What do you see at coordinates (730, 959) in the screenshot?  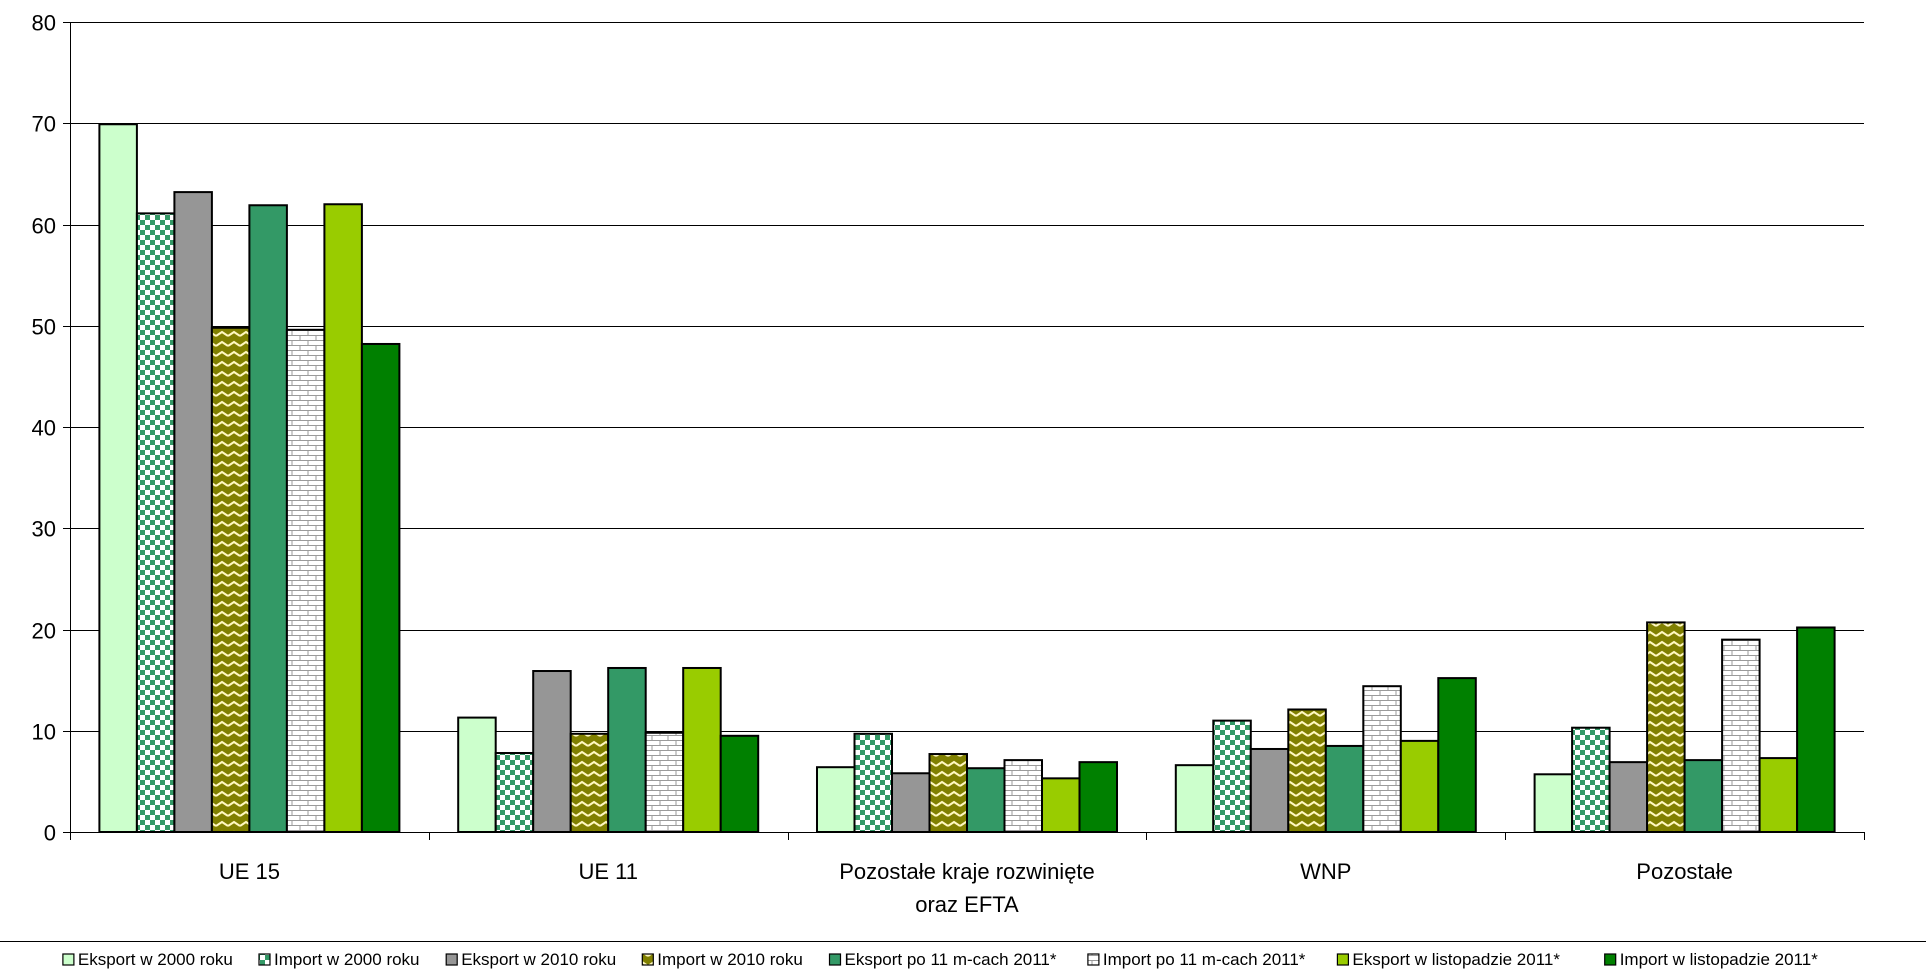 I see `legend-label: Import w 2010 roku` at bounding box center [730, 959].